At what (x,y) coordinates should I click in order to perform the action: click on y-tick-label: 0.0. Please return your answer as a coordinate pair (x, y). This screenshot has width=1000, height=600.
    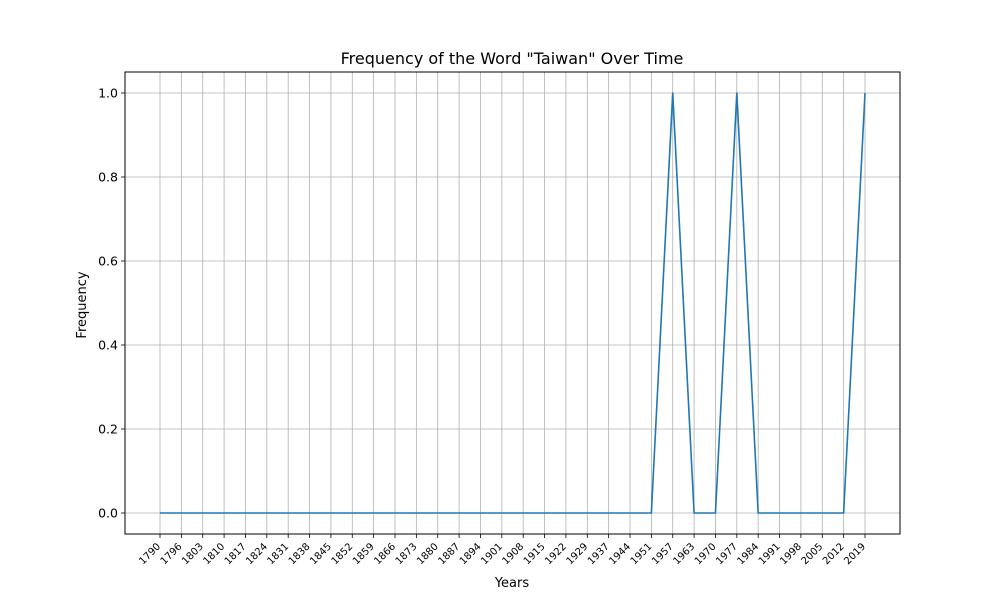
    Looking at the image, I should click on (108, 513).